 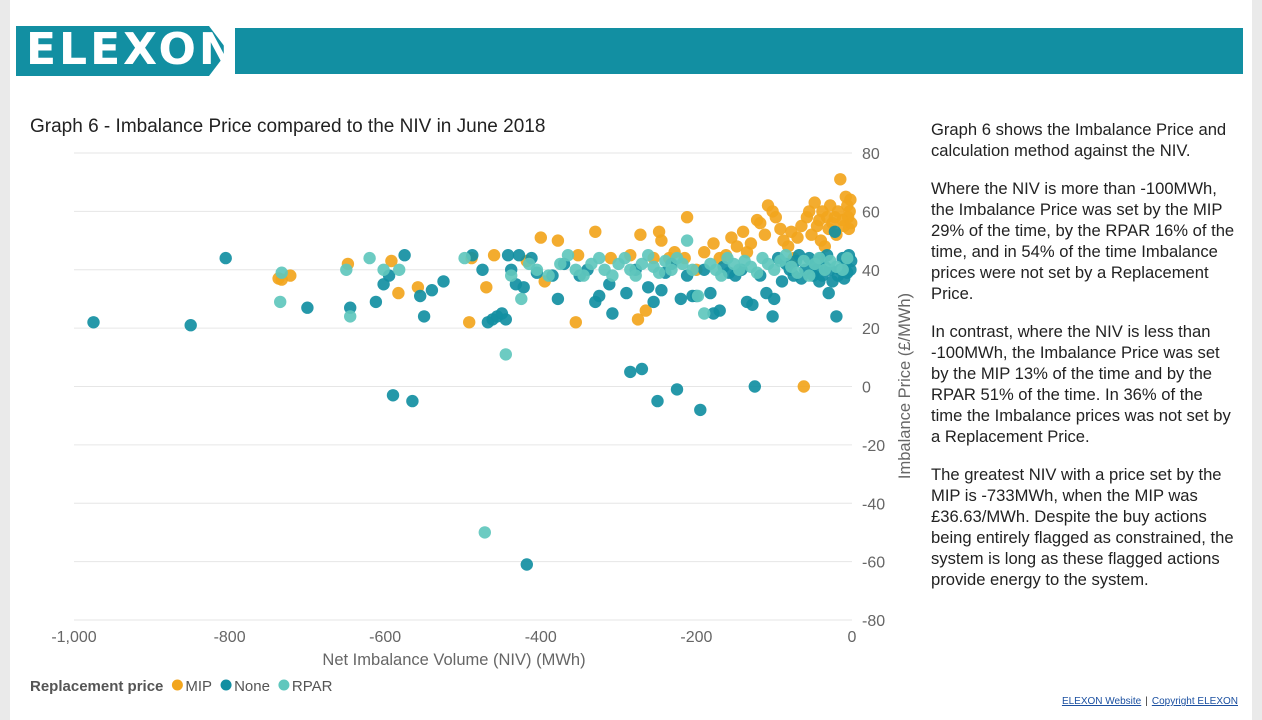 I want to click on x-tick-label: -400, so click(x=541, y=637).